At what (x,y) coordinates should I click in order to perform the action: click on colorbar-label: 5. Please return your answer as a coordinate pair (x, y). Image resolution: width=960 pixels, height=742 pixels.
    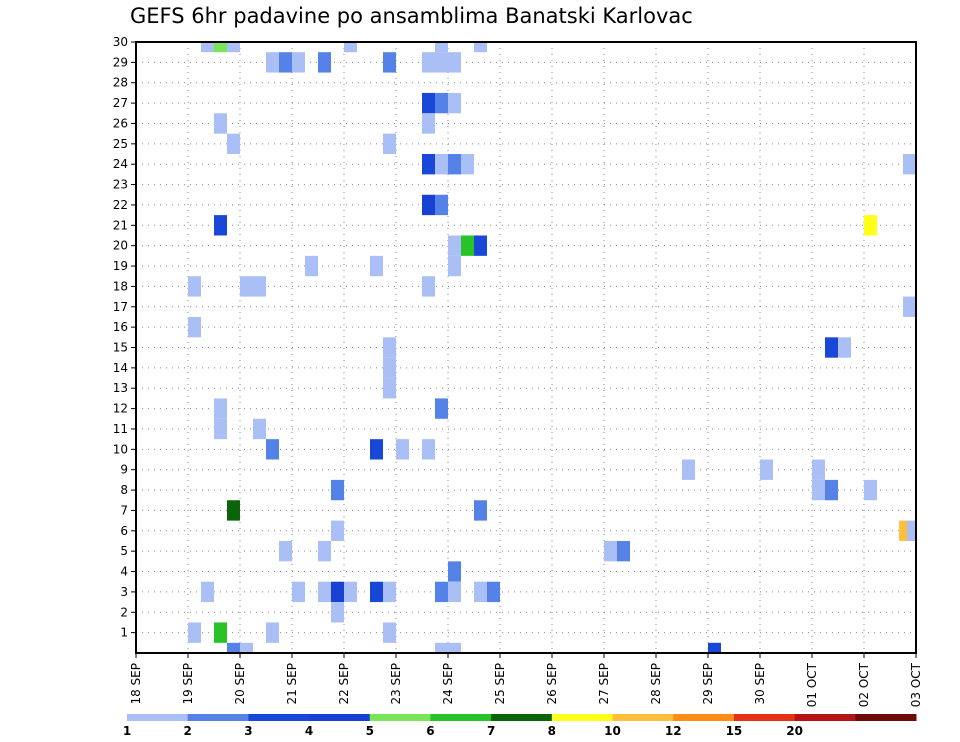
    Looking at the image, I should click on (370, 731).